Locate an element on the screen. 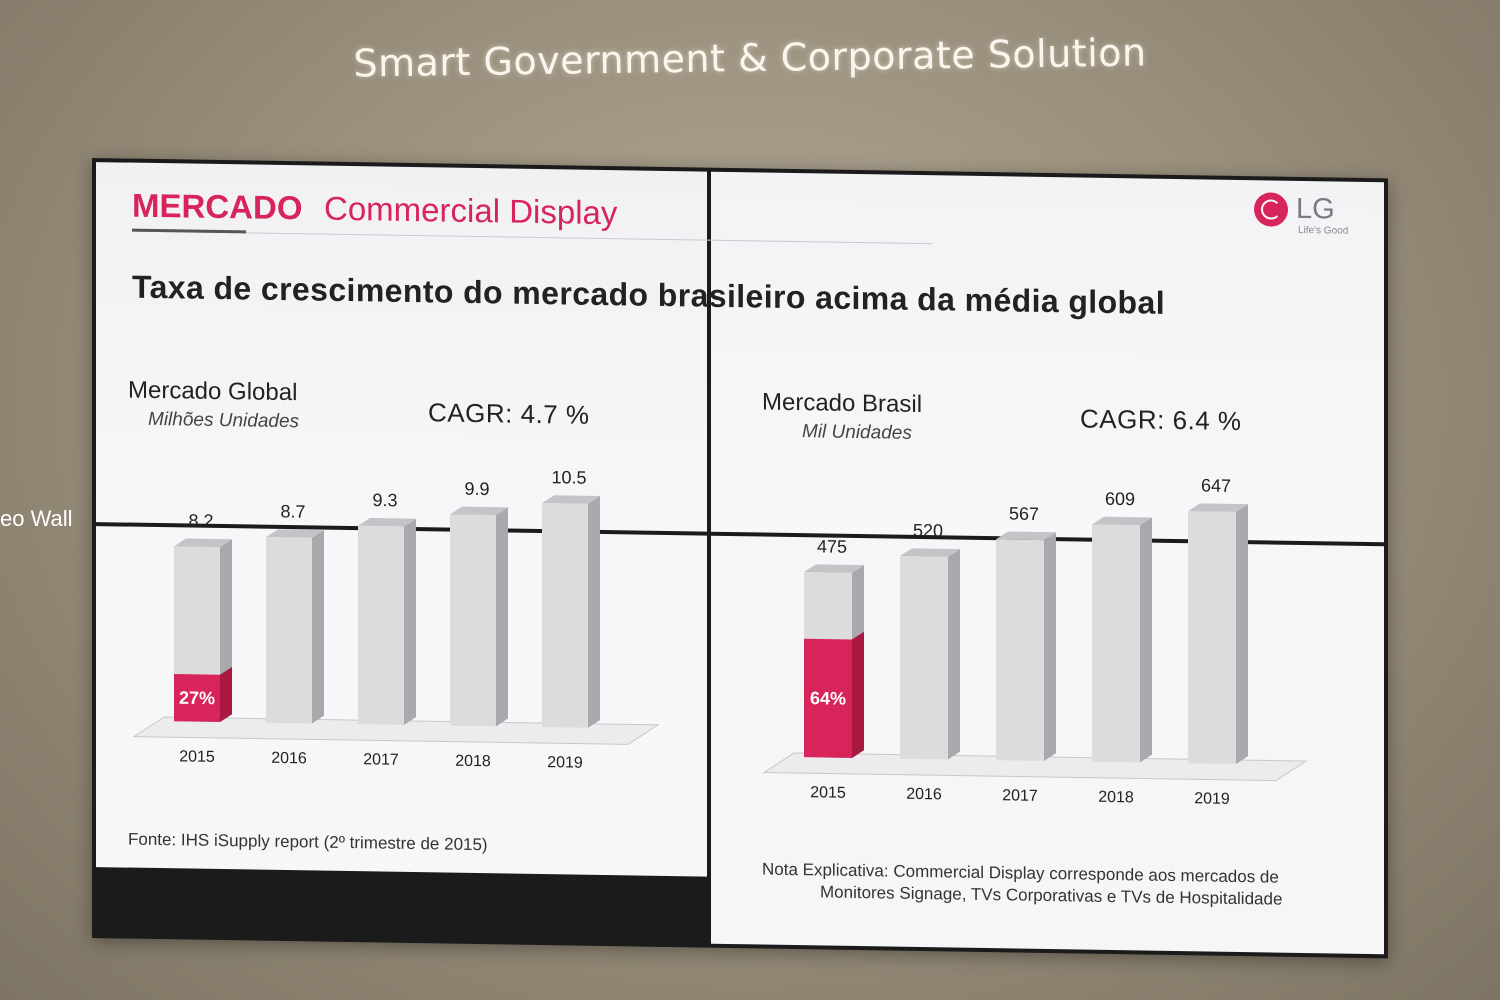  chart-brasil-title: Mercado Brasil is located at coordinates (842, 403).